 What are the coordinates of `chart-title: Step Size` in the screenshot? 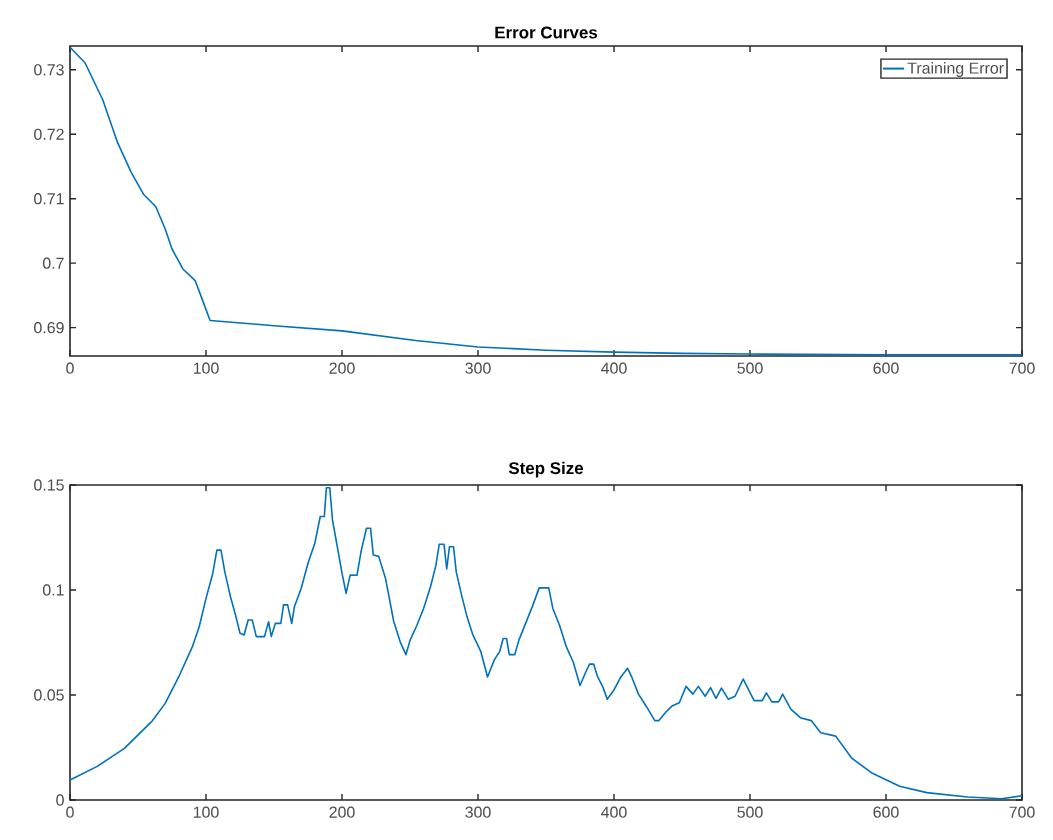 It's located at (546, 469).